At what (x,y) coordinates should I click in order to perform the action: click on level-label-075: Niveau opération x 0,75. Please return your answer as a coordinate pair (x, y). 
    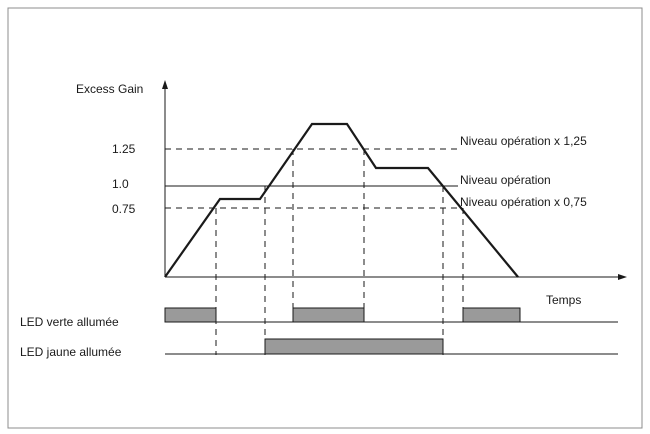
    Looking at the image, I should click on (523, 202).